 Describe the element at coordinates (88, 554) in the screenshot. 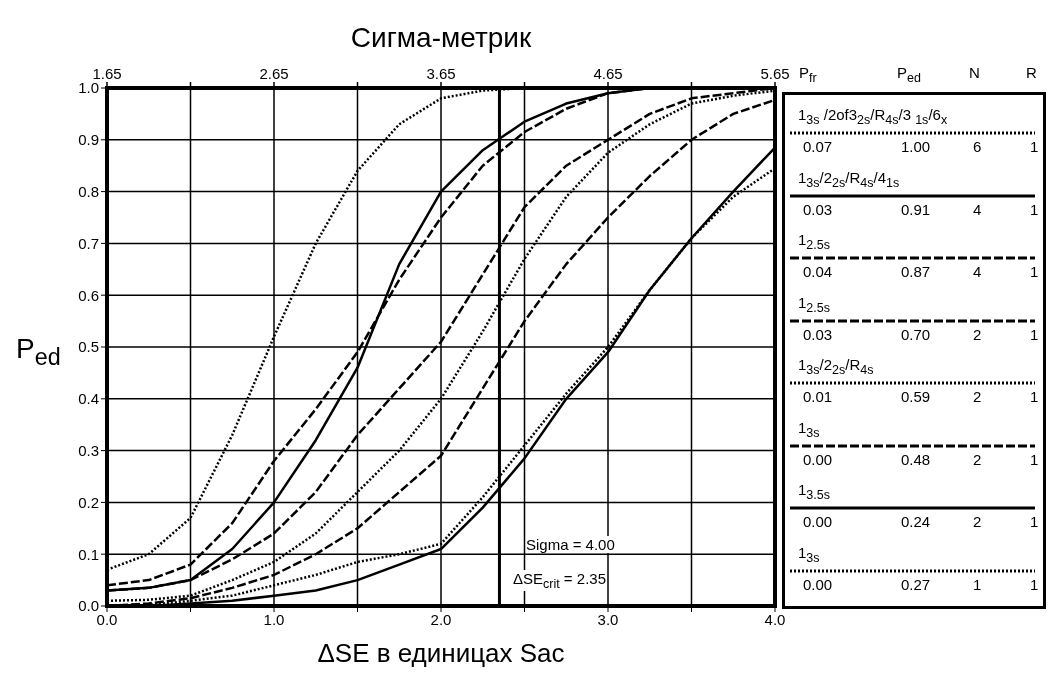

I see `y-tick-label: 0.1` at that location.